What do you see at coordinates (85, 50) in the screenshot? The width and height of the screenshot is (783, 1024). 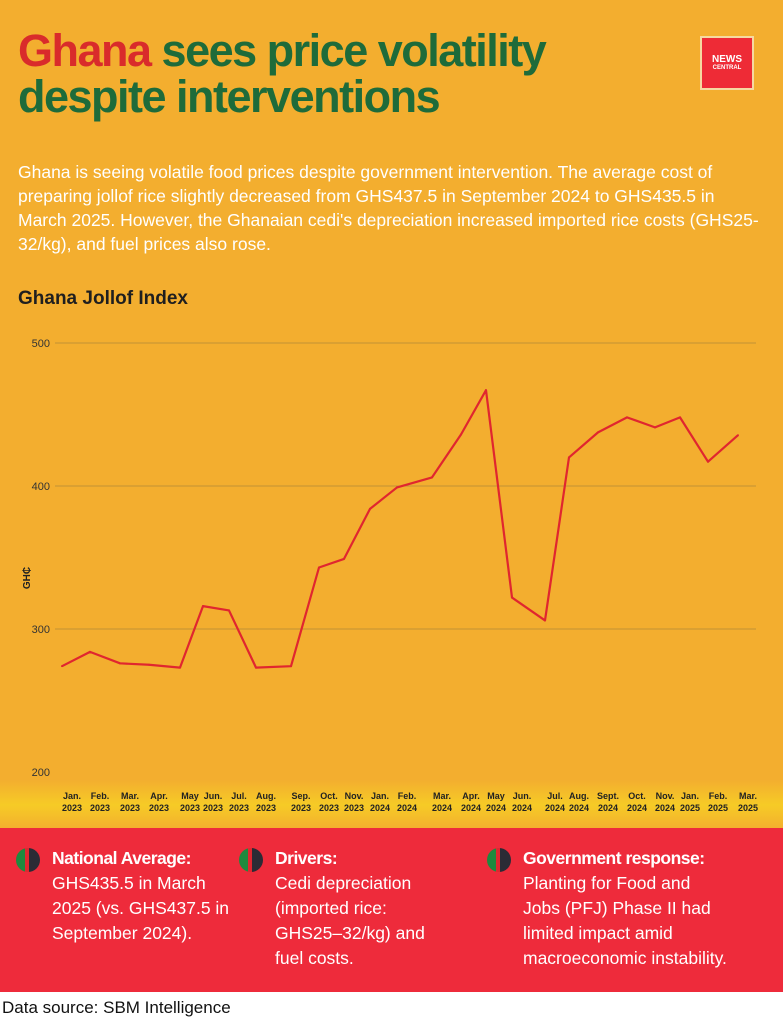 I see `title-highlight: Ghana` at bounding box center [85, 50].